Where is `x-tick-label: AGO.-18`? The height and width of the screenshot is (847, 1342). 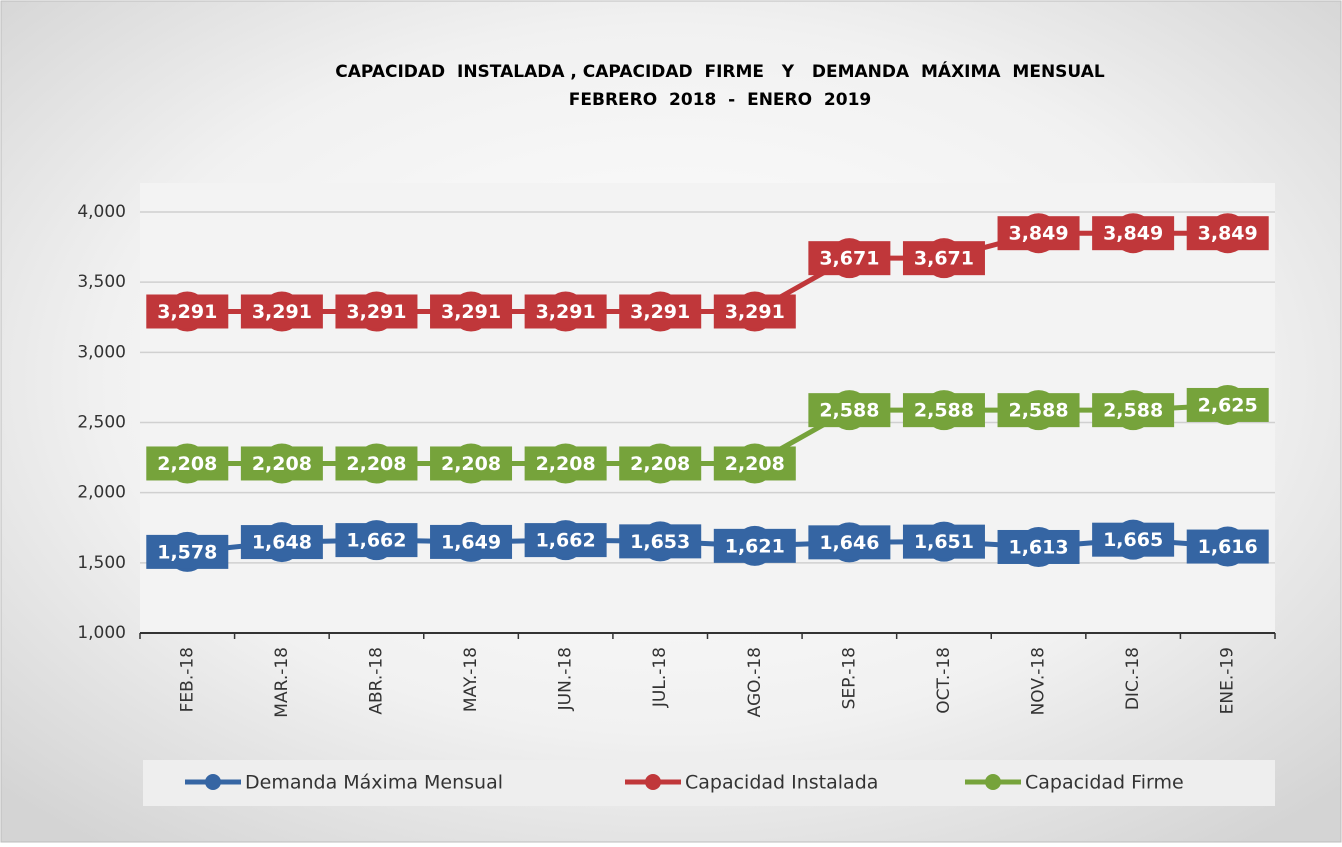 x-tick-label: AGO.-18 is located at coordinates (755, 682).